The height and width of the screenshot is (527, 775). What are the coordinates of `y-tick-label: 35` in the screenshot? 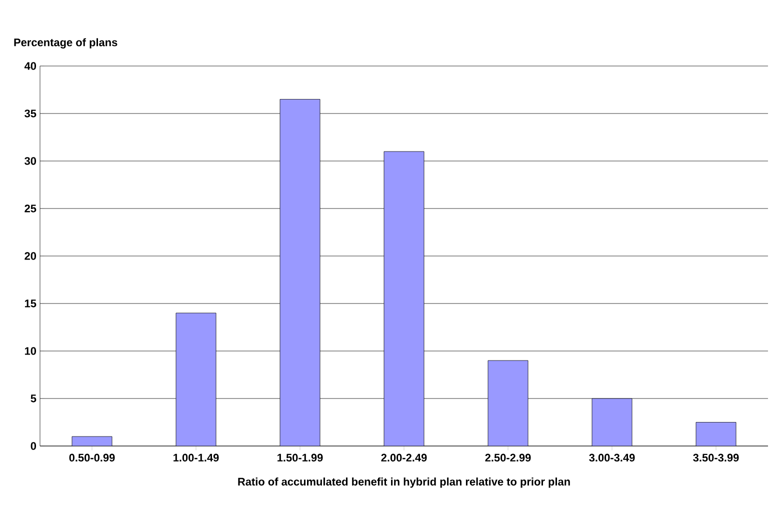 It's located at (30, 114).